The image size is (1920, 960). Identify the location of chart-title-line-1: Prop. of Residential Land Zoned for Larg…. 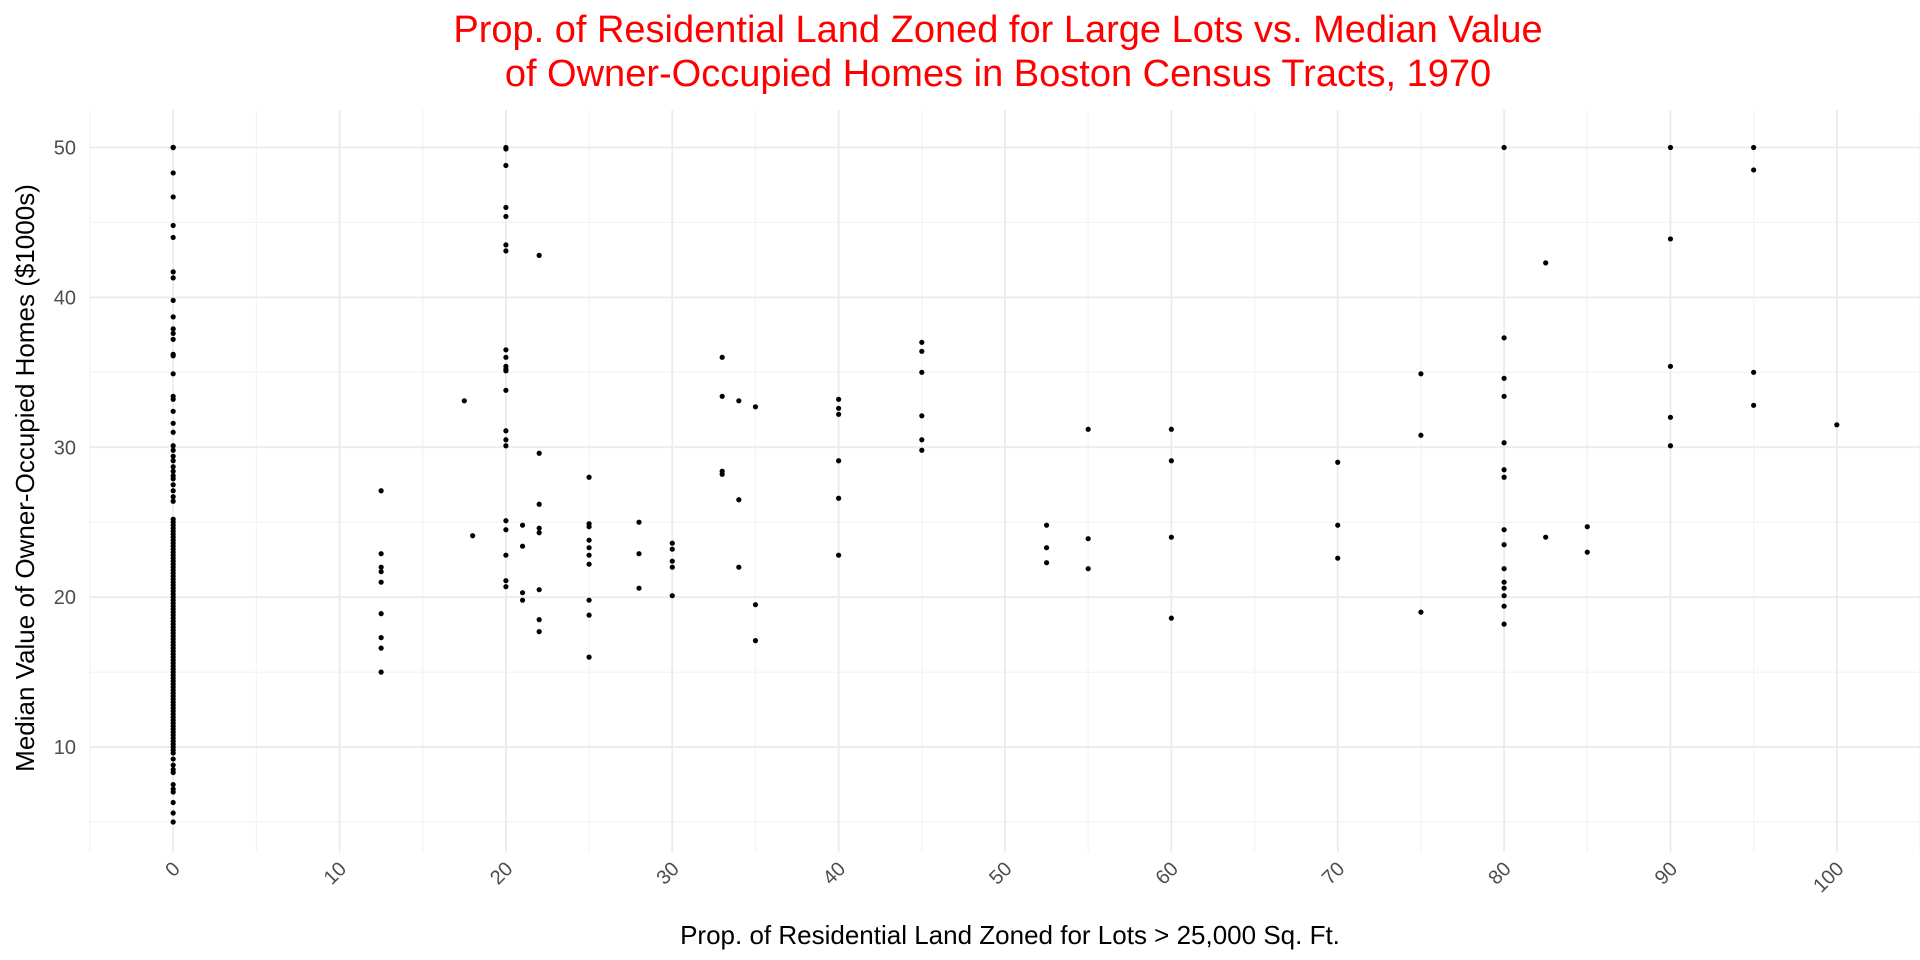
(997, 30).